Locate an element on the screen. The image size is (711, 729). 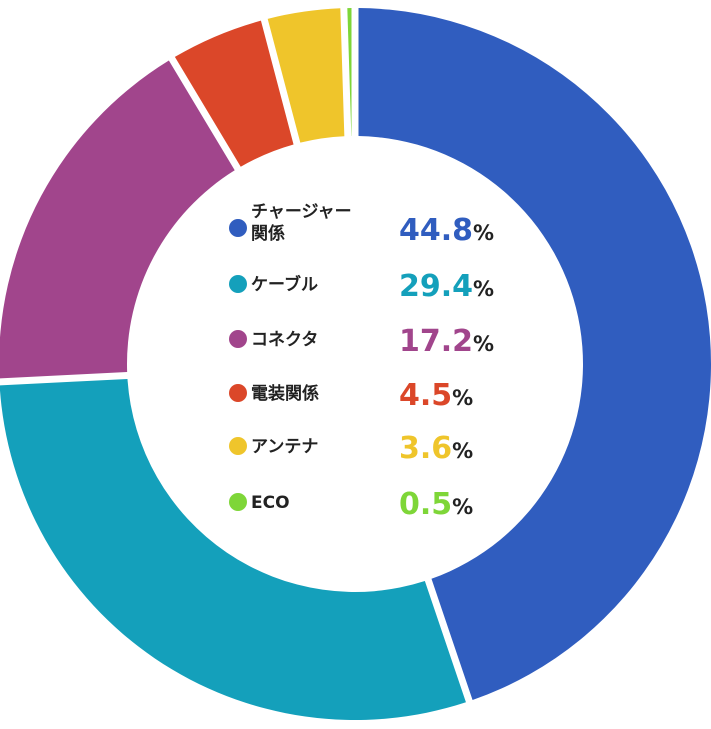
legend-label: コネクタ is located at coordinates (284, 340).